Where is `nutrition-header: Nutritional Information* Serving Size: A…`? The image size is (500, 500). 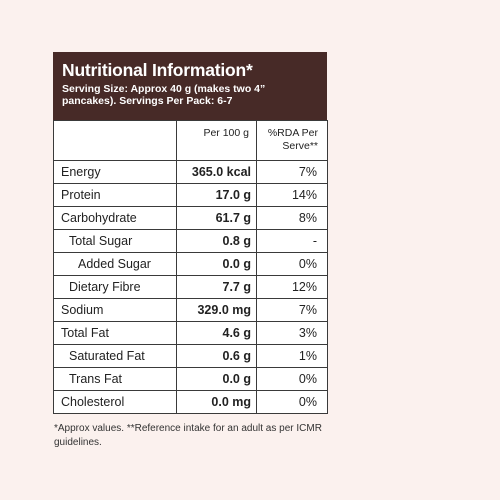
nutrition-header: Nutritional Information* Serving Size: A… is located at coordinates (190, 86).